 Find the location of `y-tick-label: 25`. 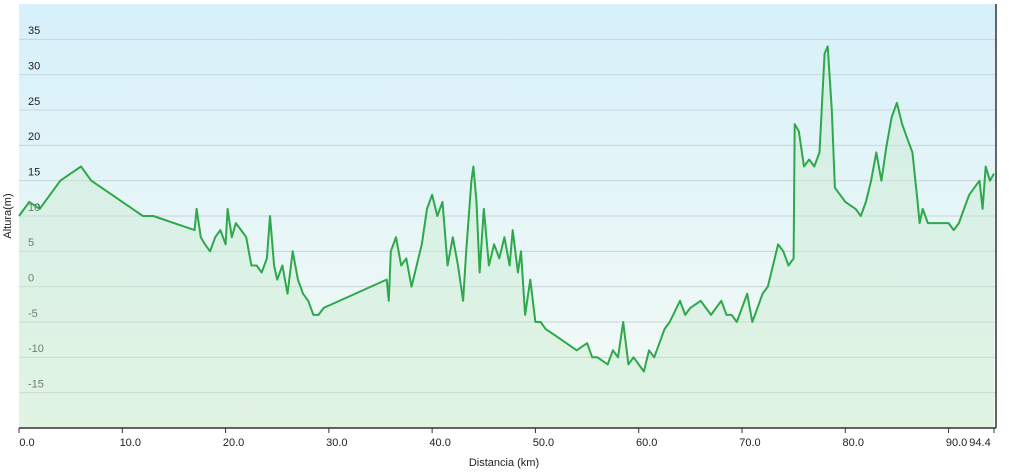

y-tick-label: 25 is located at coordinates (34, 102).